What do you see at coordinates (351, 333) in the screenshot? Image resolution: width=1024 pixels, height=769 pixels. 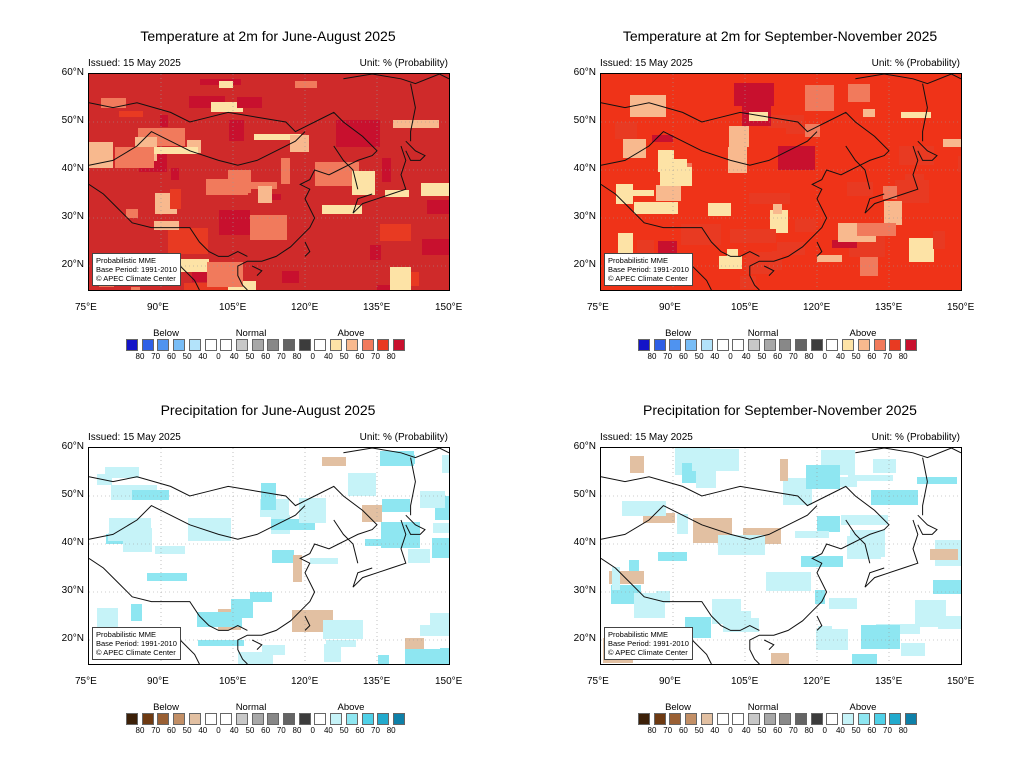 I see `legend-group-label: Above` at bounding box center [351, 333].